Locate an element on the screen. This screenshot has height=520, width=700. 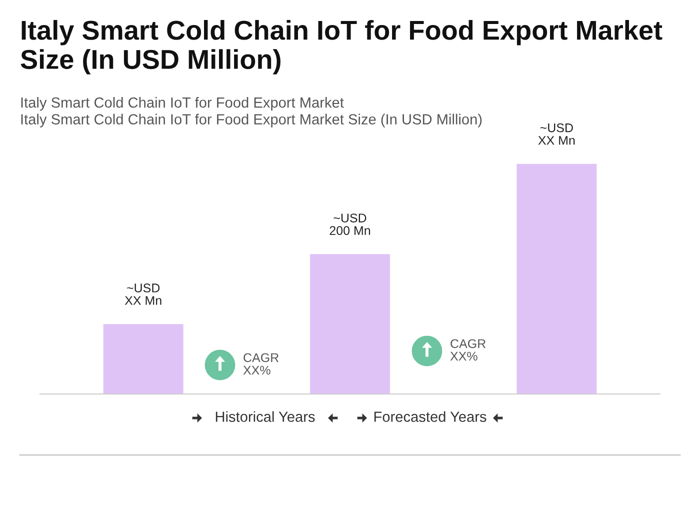
chart-title: Italy Smart Cold Chain IoT for Food Export Market Size (In USD Million) is located at coordinates (341, 47).